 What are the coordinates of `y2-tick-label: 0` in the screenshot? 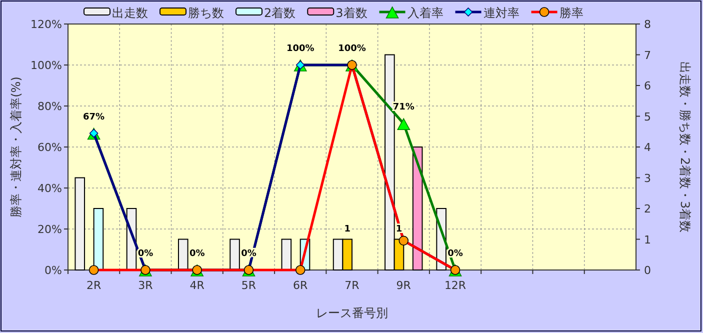 It's located at (647, 270).